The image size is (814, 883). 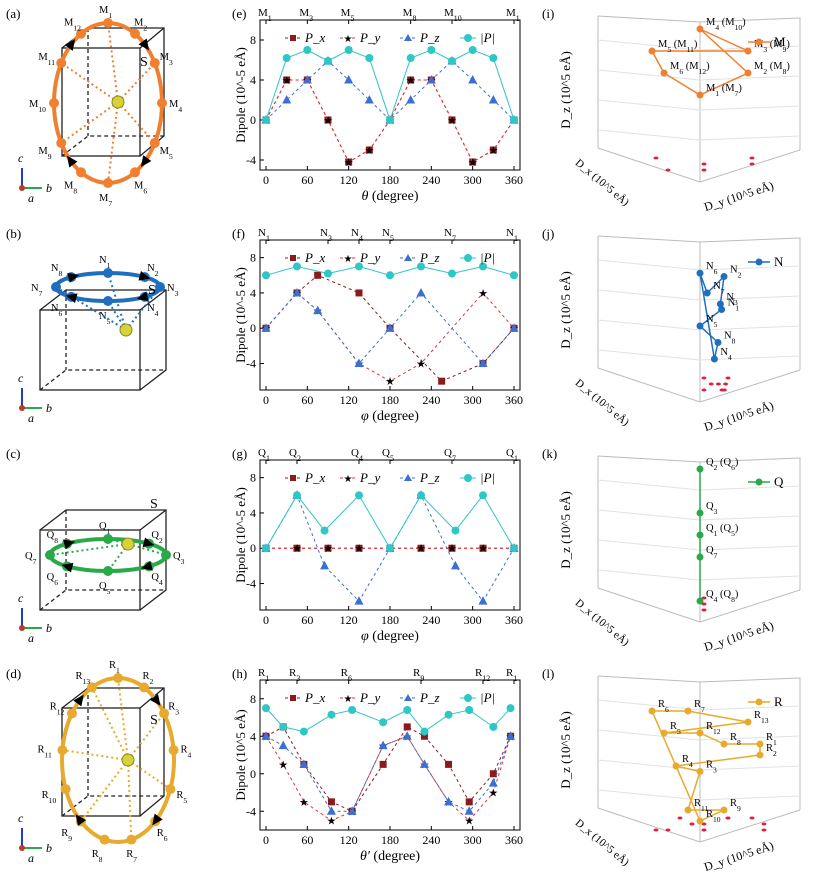 I want to click on legend-label: |P|, so click(x=487, y=257).